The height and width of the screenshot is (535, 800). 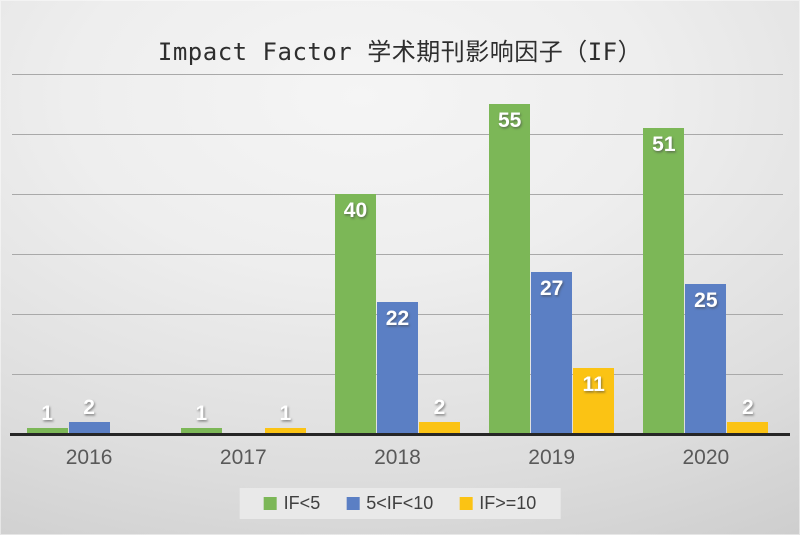 I want to click on x-axis-label-2019: 2019, so click(x=552, y=457).